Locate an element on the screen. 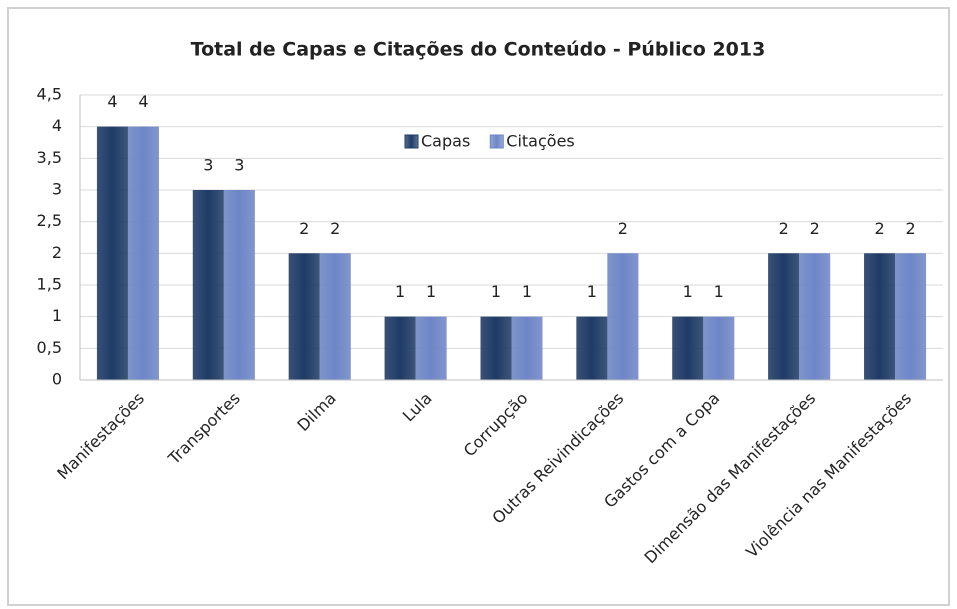  legend-label: Citações is located at coordinates (540, 141).